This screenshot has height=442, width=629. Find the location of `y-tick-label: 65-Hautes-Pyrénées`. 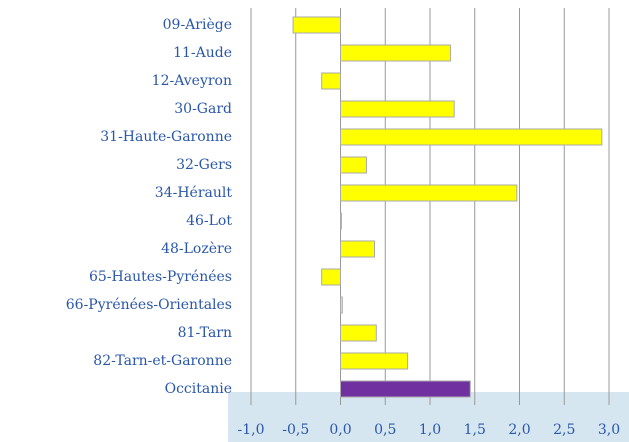

y-tick-label: 65-Hautes-Pyrénées is located at coordinates (160, 277).